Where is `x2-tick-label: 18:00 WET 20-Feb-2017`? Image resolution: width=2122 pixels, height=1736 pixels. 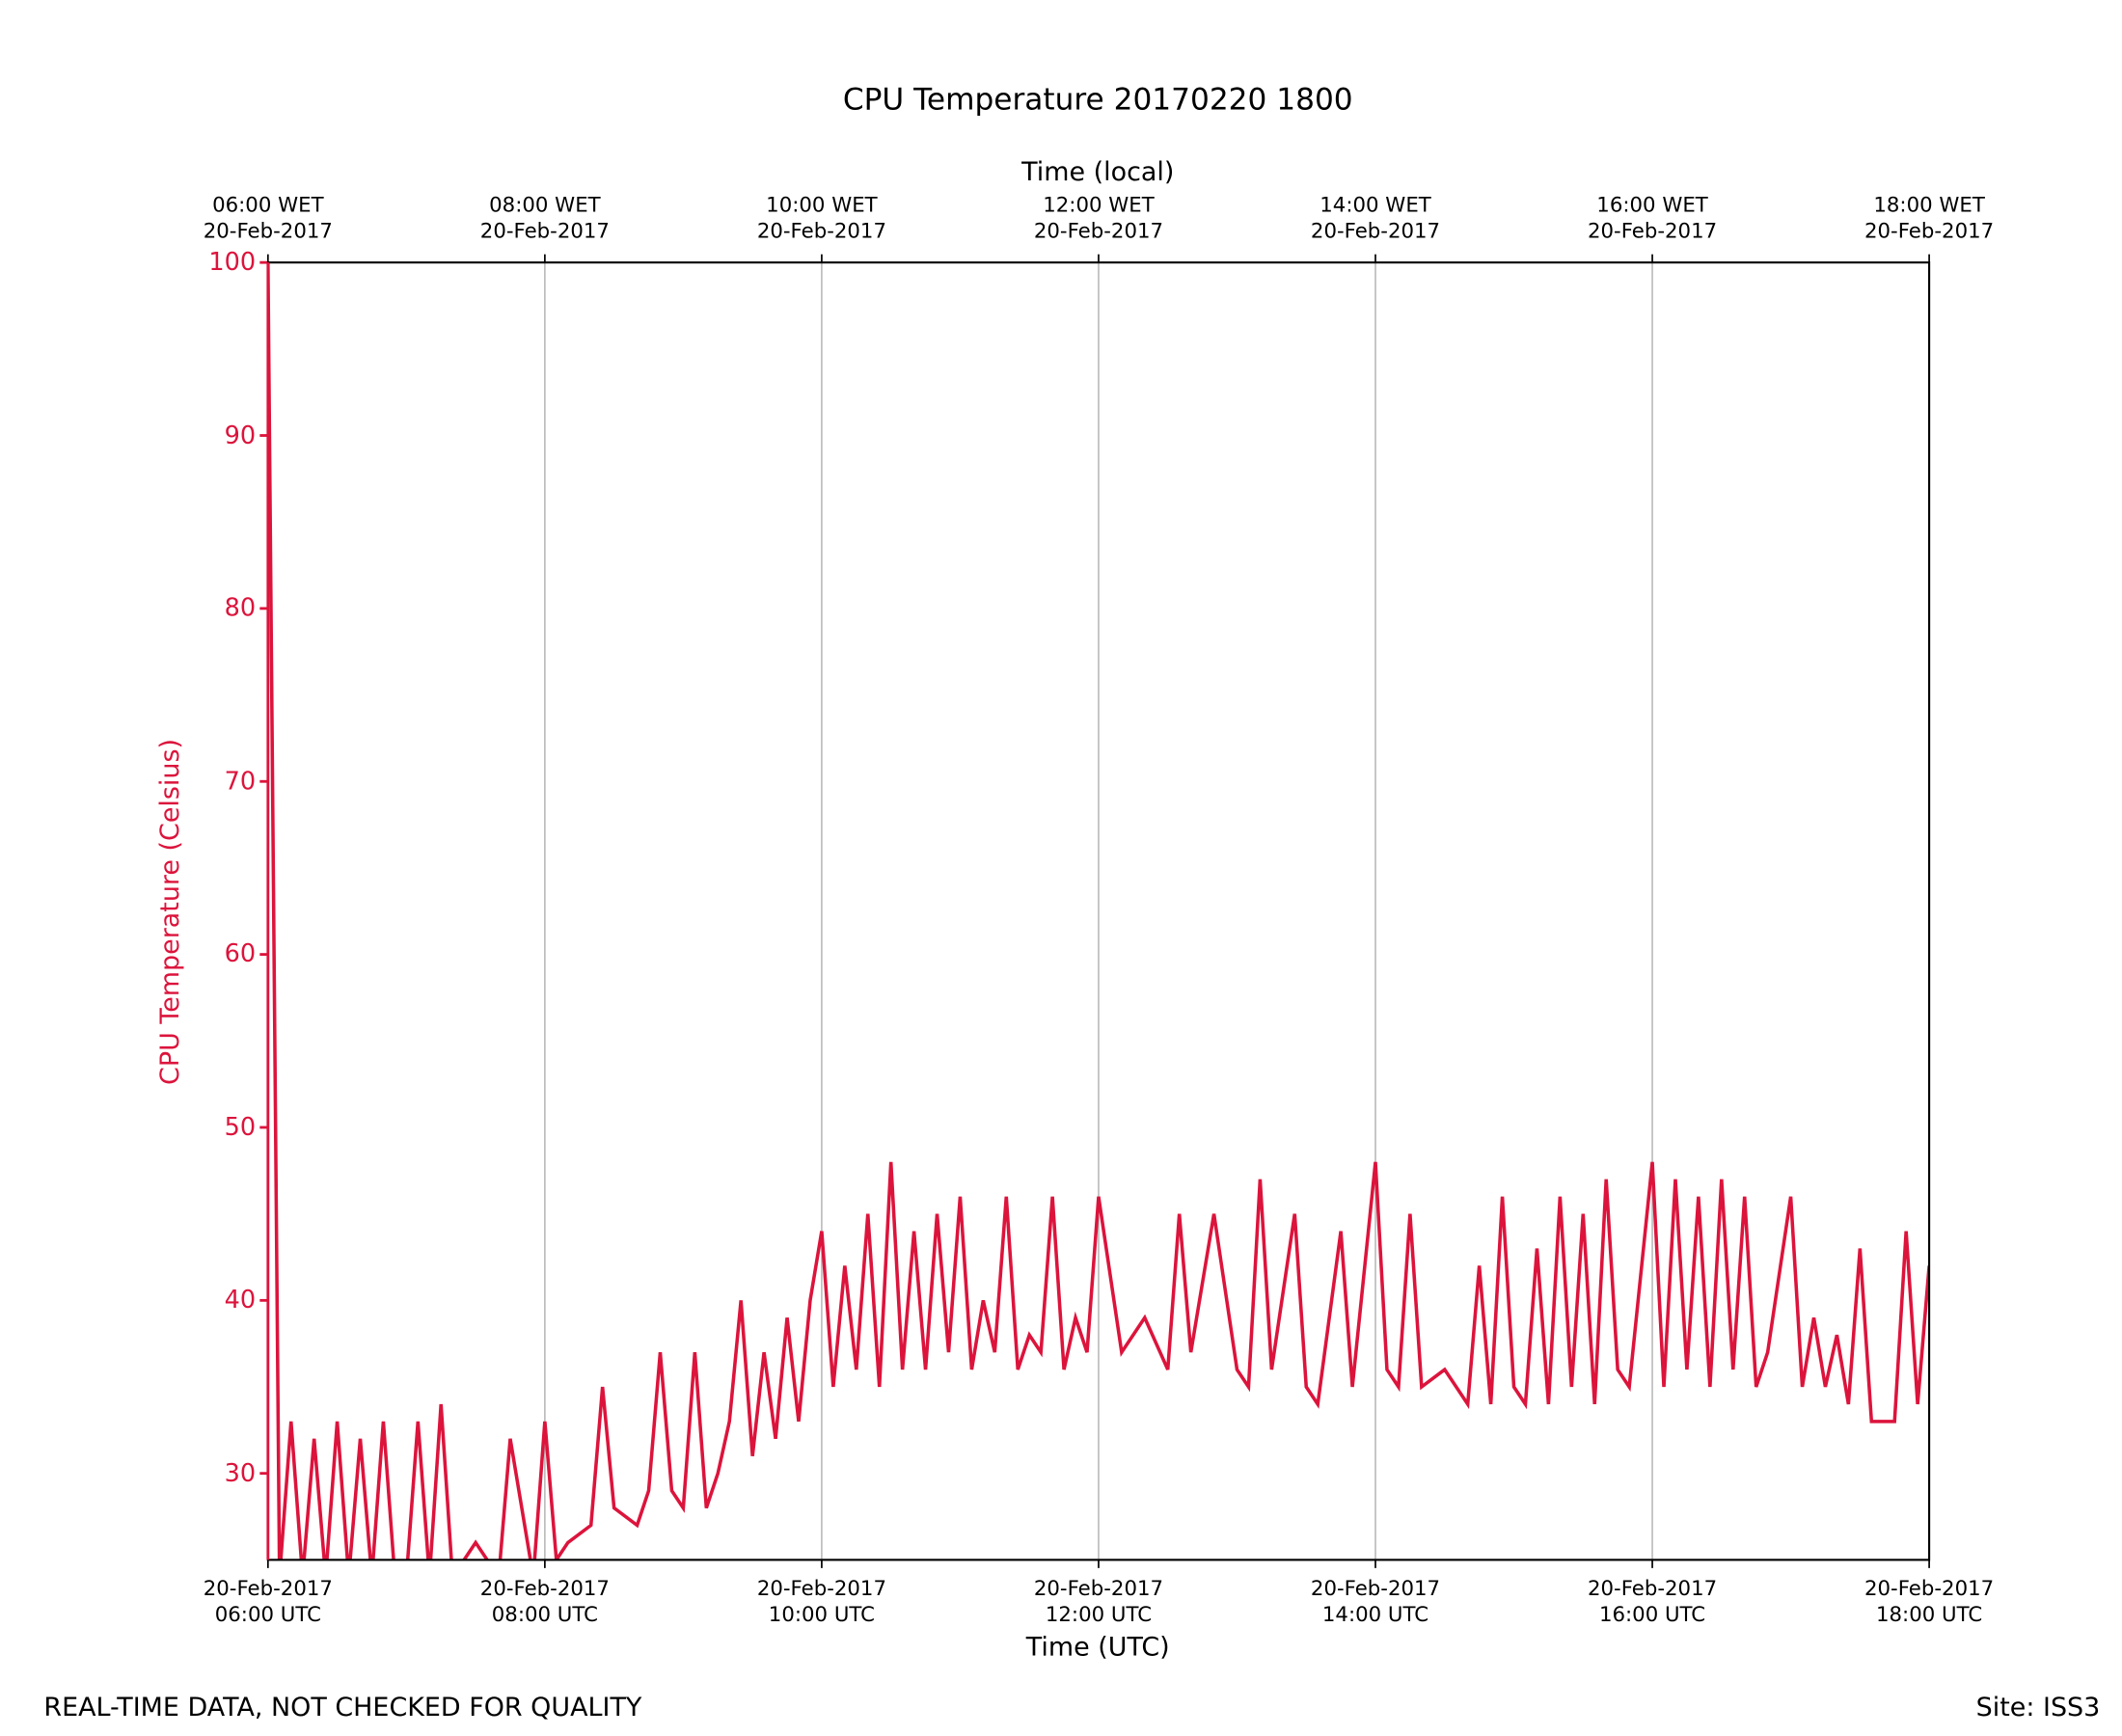
x2-tick-label: 18:00 WET 20-Feb-2017 is located at coordinates (1930, 218).